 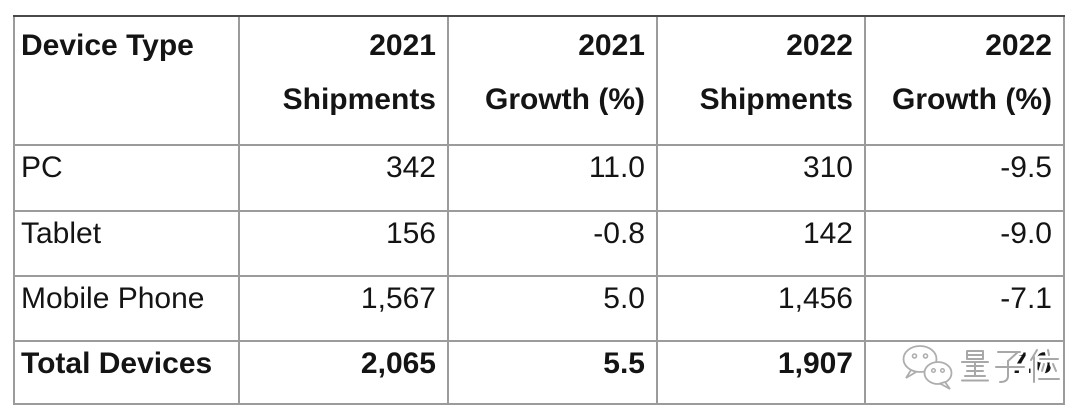 I want to click on header-cell-2021-shipments: 2021 Shipments, so click(x=343, y=80).